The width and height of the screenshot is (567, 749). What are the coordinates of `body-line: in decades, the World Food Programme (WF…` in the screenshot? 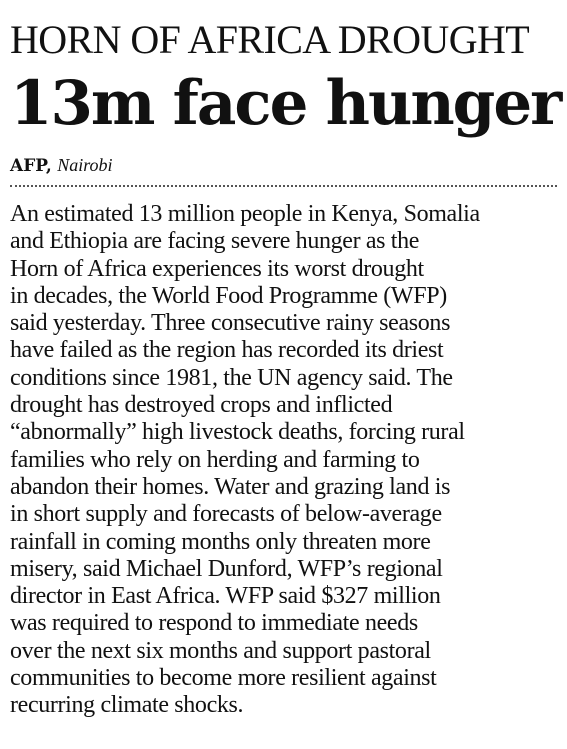 It's located at (228, 295).